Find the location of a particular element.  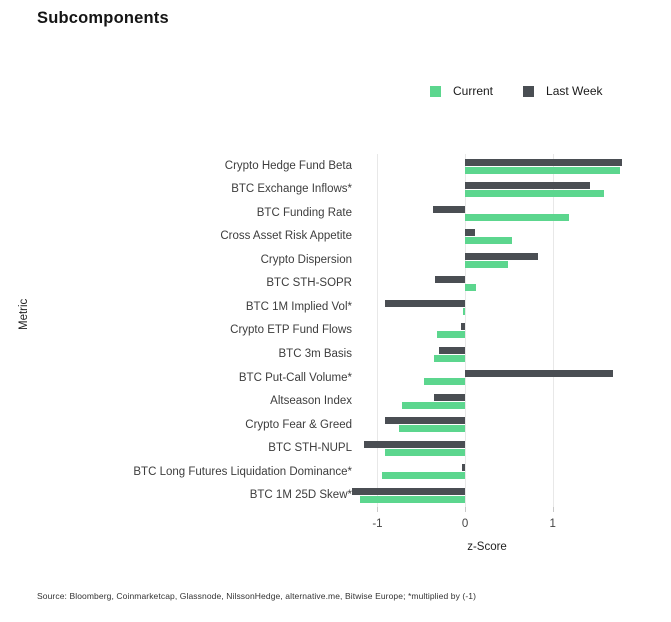

metric-label: BTC Long Futures Liquidation Dominance* is located at coordinates (242, 471).